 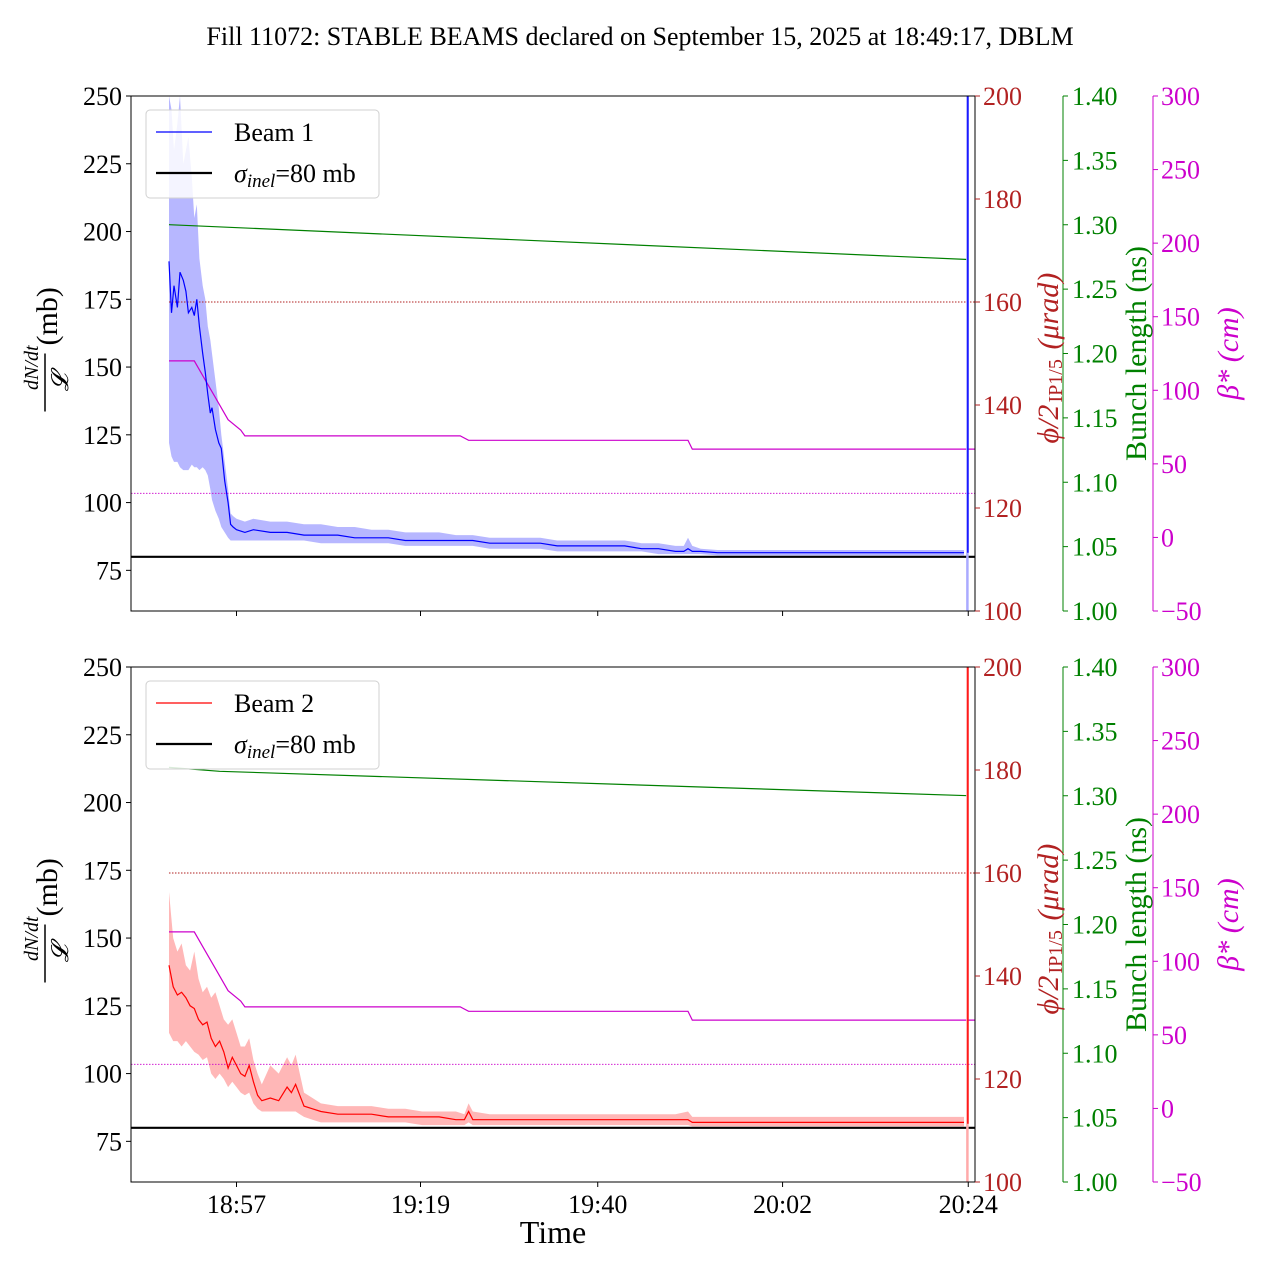 What do you see at coordinates (236, 1204) in the screenshot?
I see `x-tick-label: 18:57` at bounding box center [236, 1204].